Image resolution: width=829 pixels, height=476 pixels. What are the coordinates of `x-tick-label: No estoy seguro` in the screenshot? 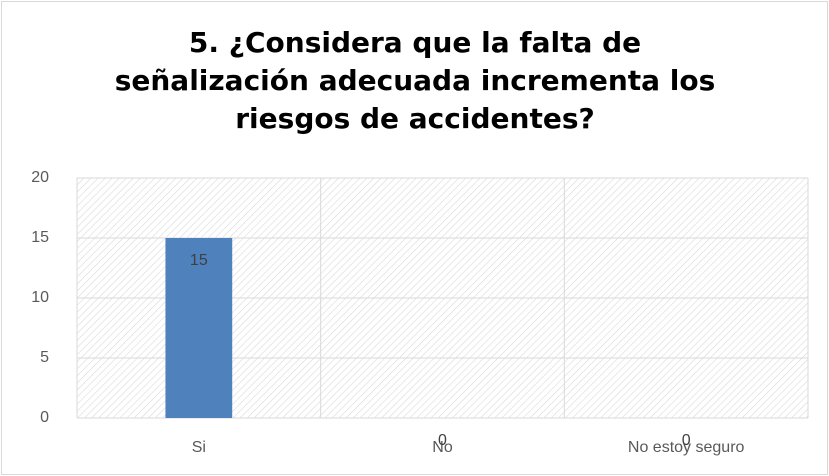 It's located at (686, 447).